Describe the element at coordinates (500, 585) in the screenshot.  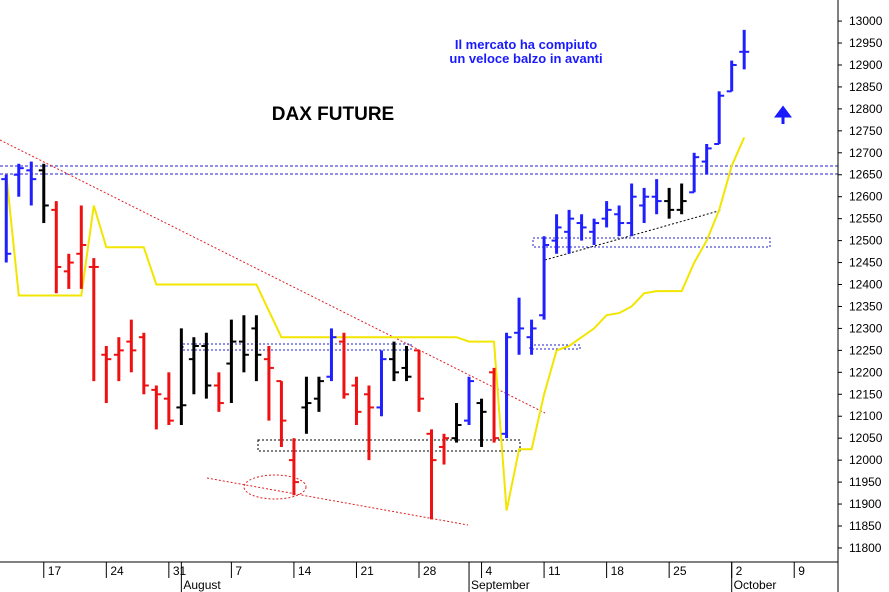
I see `month-label: September` at that location.